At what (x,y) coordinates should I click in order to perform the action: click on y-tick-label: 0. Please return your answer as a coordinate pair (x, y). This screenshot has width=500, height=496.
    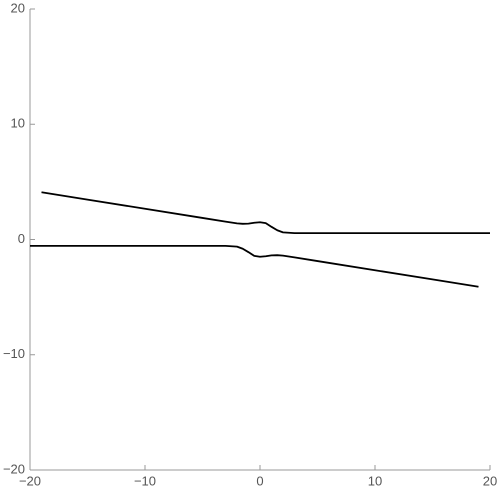
    Looking at the image, I should click on (21, 238).